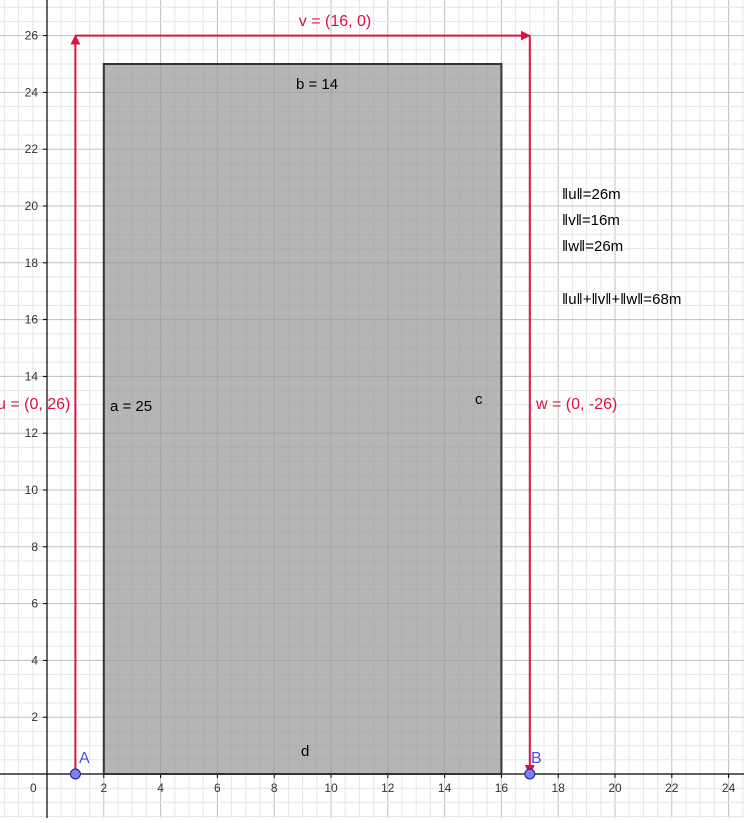  I want to click on y-tick-label: 18, so click(32, 263).